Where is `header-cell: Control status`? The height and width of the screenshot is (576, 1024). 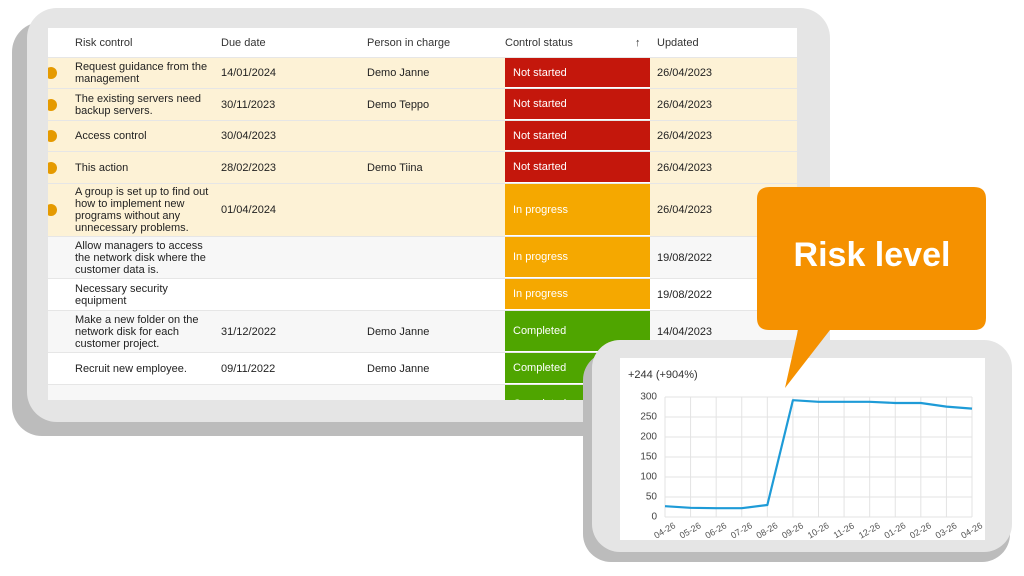
header-cell: Control status is located at coordinates (539, 42).